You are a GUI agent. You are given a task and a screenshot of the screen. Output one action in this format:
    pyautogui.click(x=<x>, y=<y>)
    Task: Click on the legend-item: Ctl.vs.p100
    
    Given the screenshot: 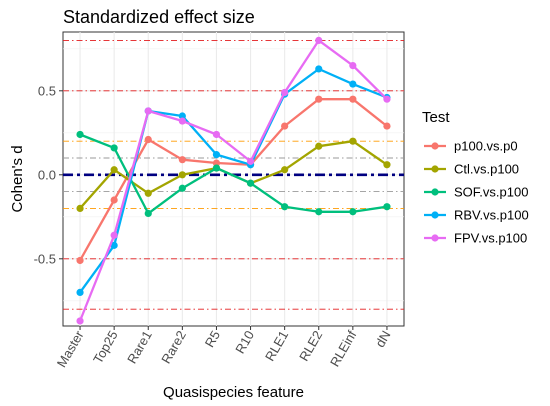 What is the action you would take?
    pyautogui.click(x=471, y=169)
    